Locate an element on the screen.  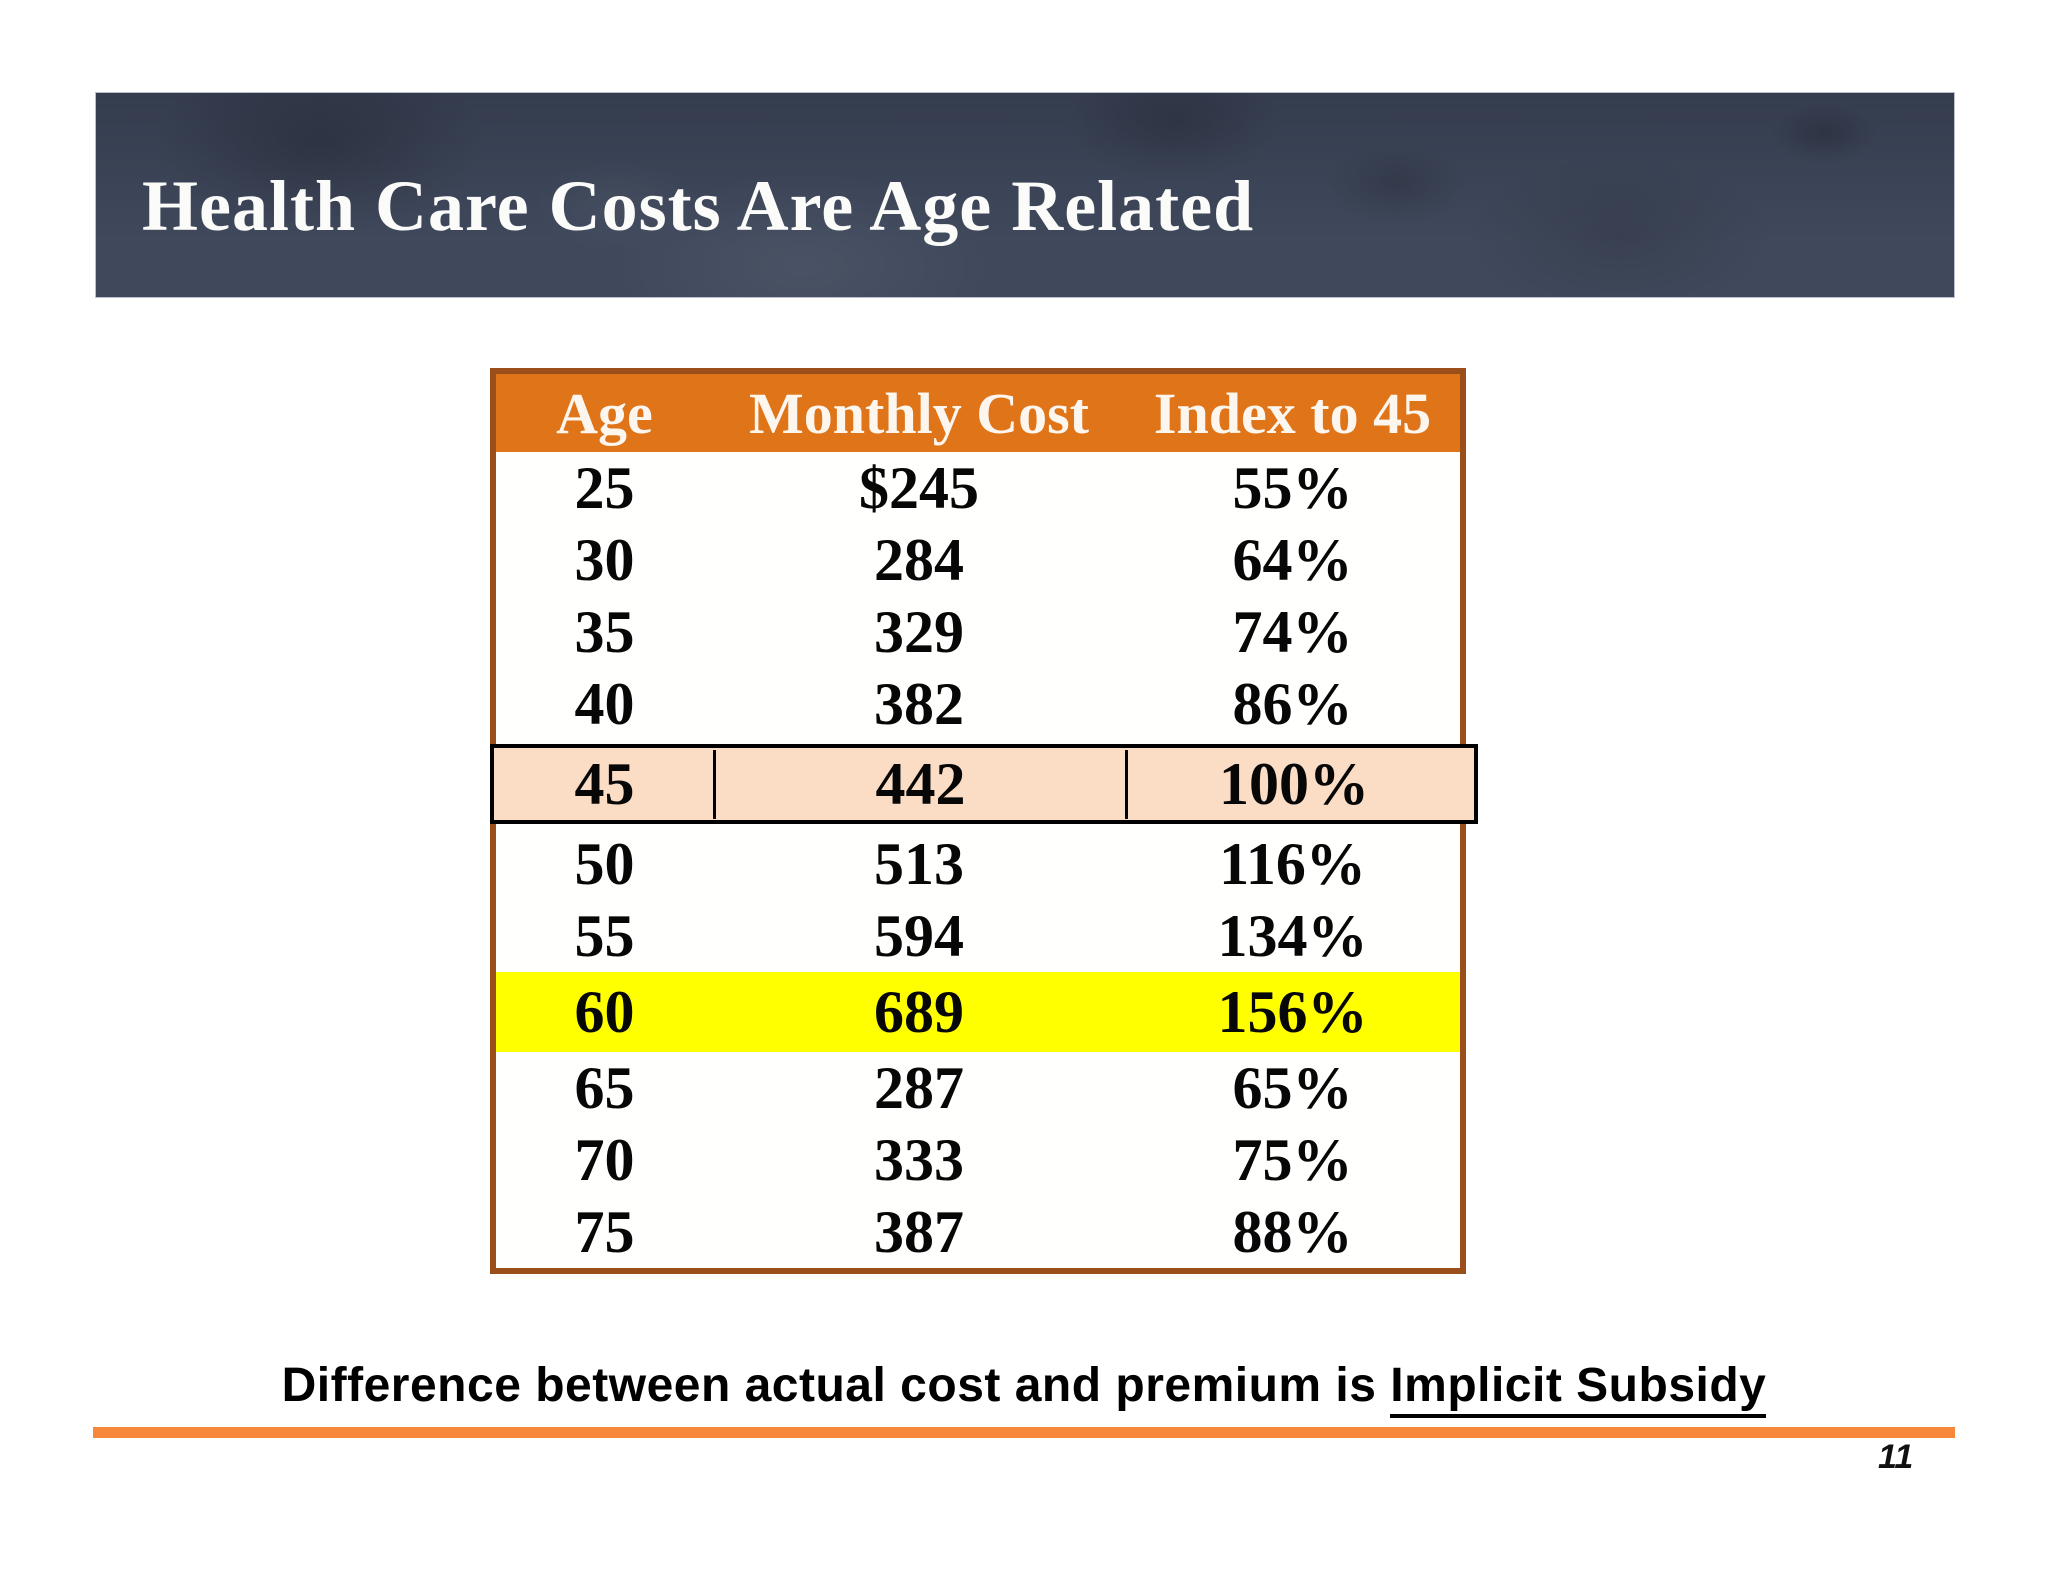
table-cell: 55% is located at coordinates (1292, 487).